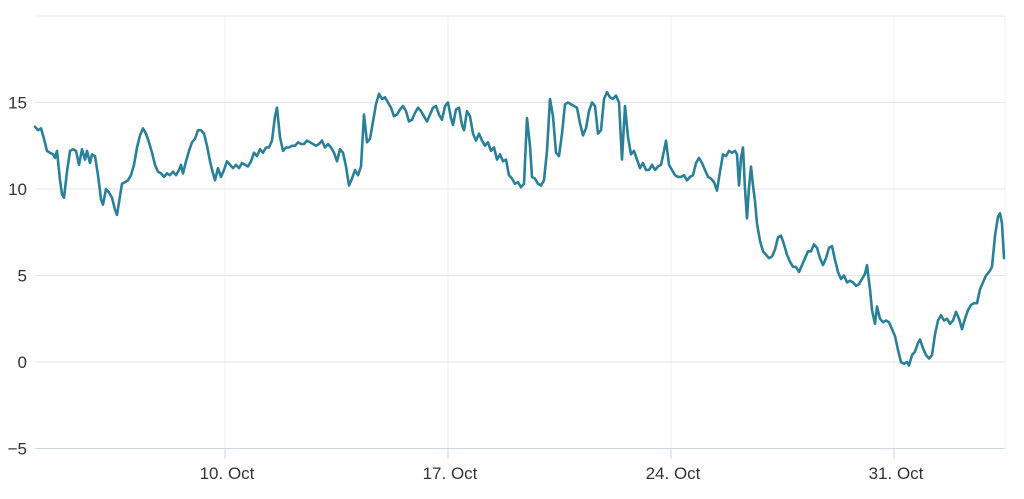 The image size is (1024, 499). What do you see at coordinates (17, 449) in the screenshot?
I see `y-axis-label: −5` at bounding box center [17, 449].